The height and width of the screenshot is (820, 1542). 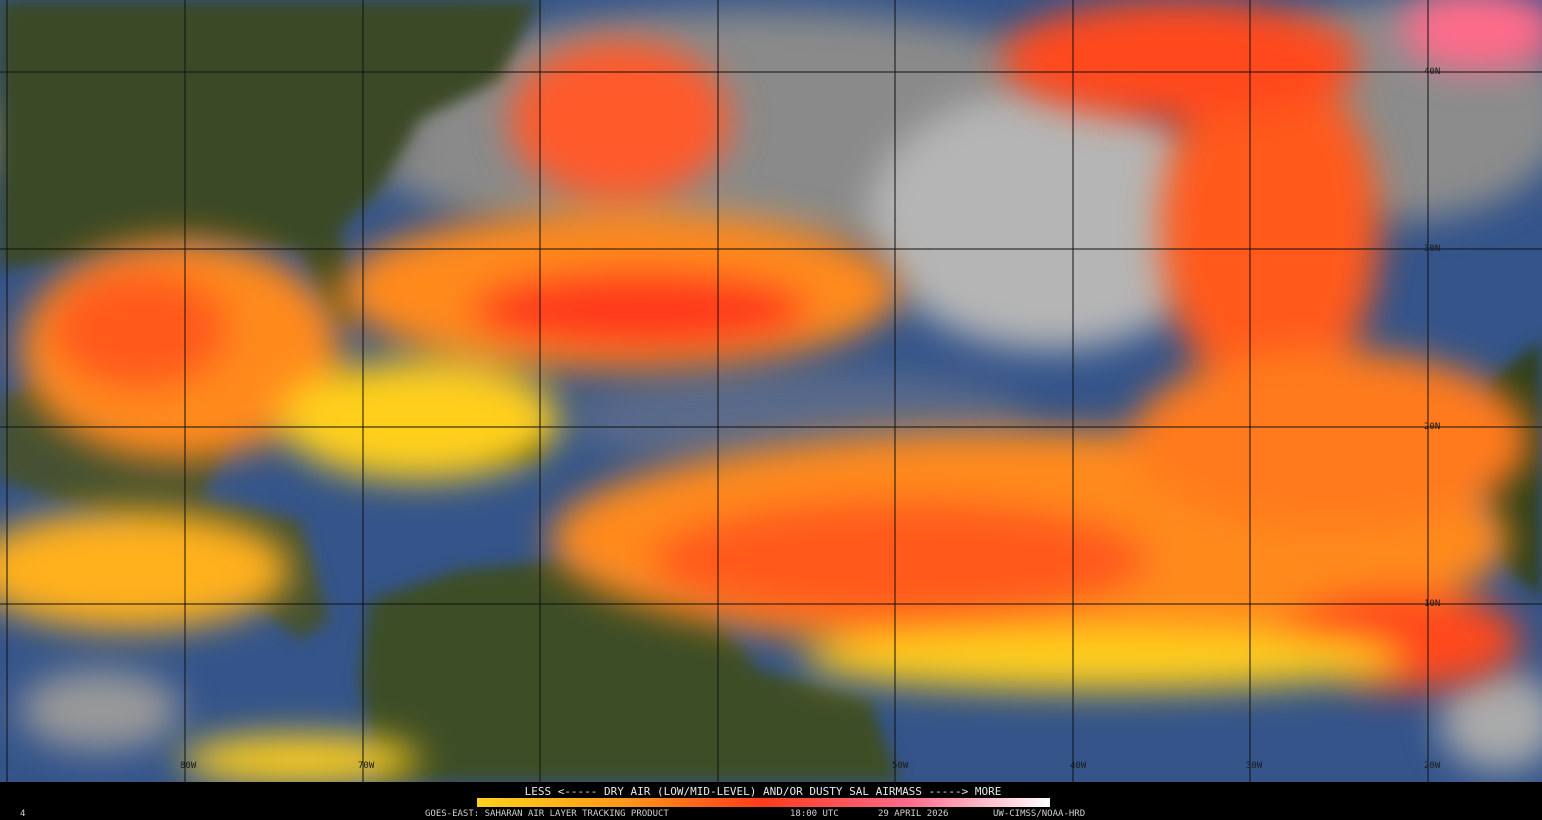 I want to click on lon-label: 30W, so click(x=1254, y=766).